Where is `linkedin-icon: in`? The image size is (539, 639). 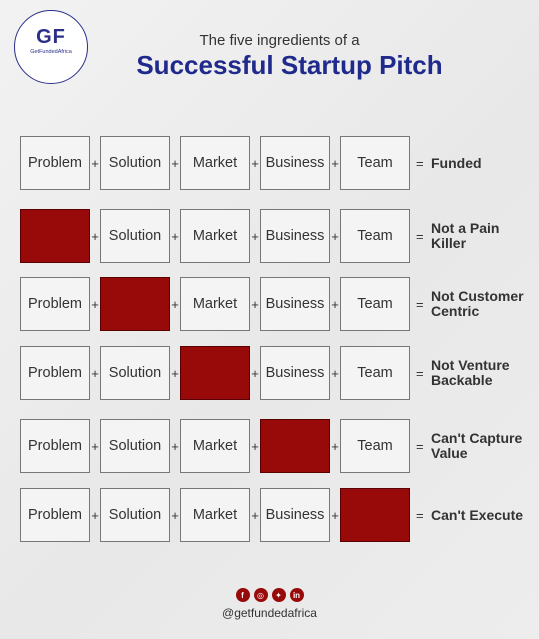 linkedin-icon: in is located at coordinates (296, 595).